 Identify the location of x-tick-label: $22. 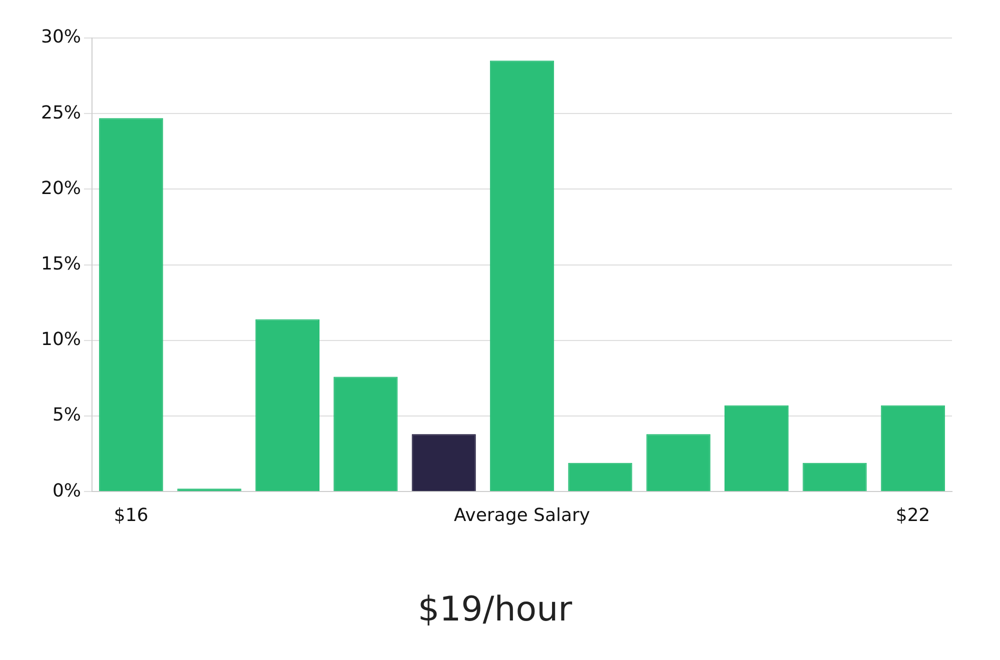
(913, 515).